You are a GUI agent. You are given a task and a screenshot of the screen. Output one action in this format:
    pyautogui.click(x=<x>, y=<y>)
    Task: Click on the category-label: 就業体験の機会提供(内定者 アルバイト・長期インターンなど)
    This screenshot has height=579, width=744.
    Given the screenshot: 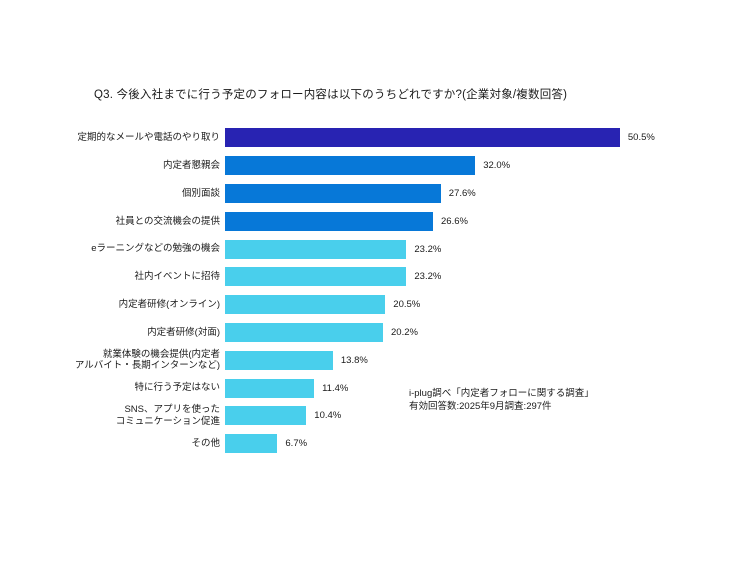 What is the action you would take?
    pyautogui.click(x=147, y=360)
    